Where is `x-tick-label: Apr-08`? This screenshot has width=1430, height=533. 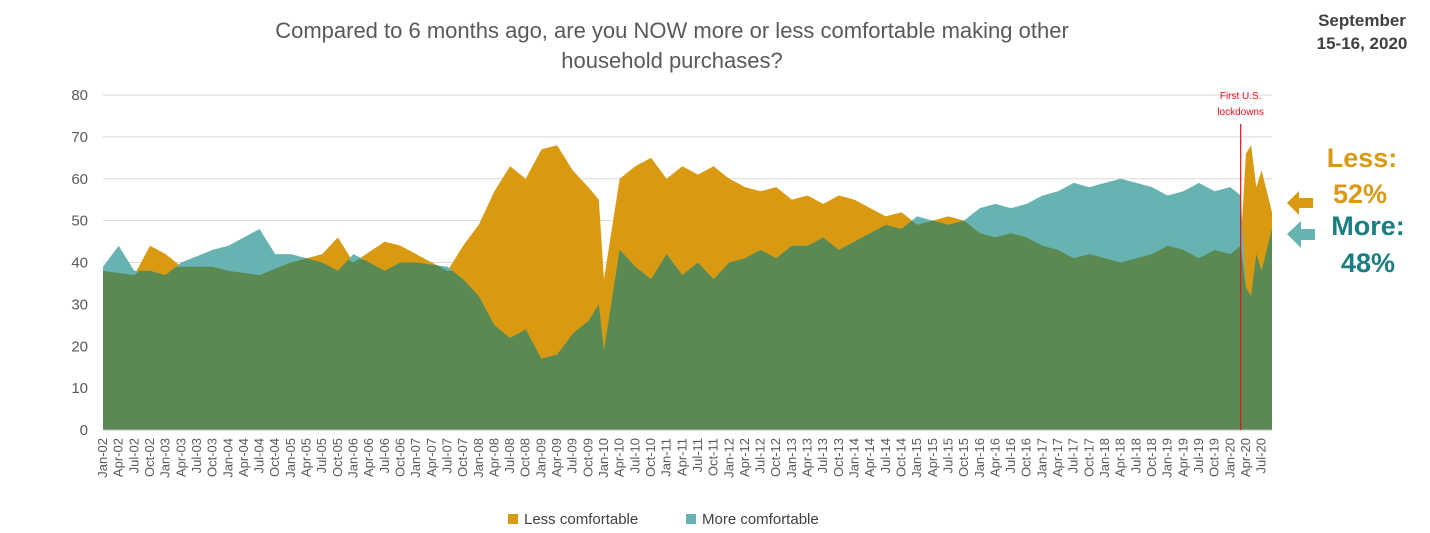
x-tick-label: Apr-08 is located at coordinates (493, 457).